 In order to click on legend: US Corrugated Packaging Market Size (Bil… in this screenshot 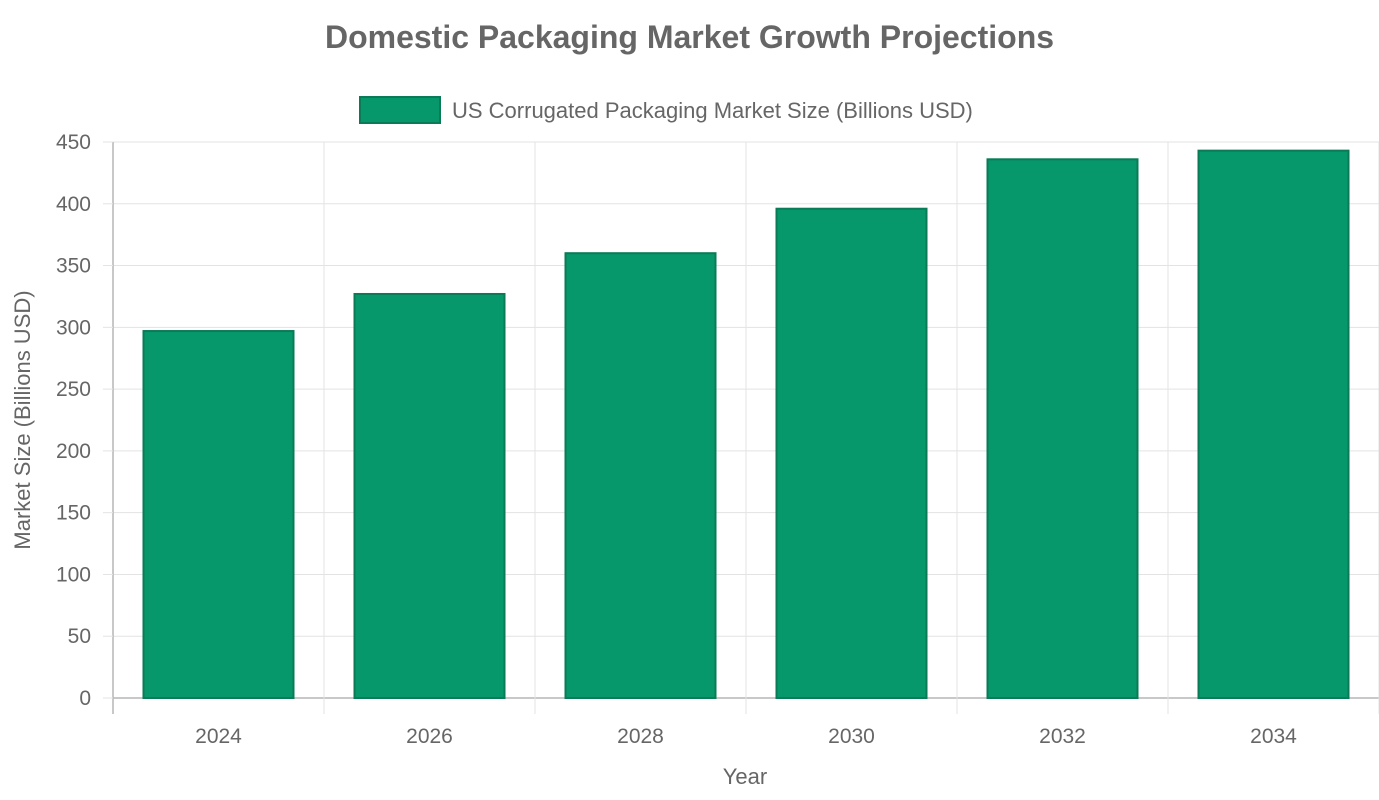, I will do `click(666, 110)`.